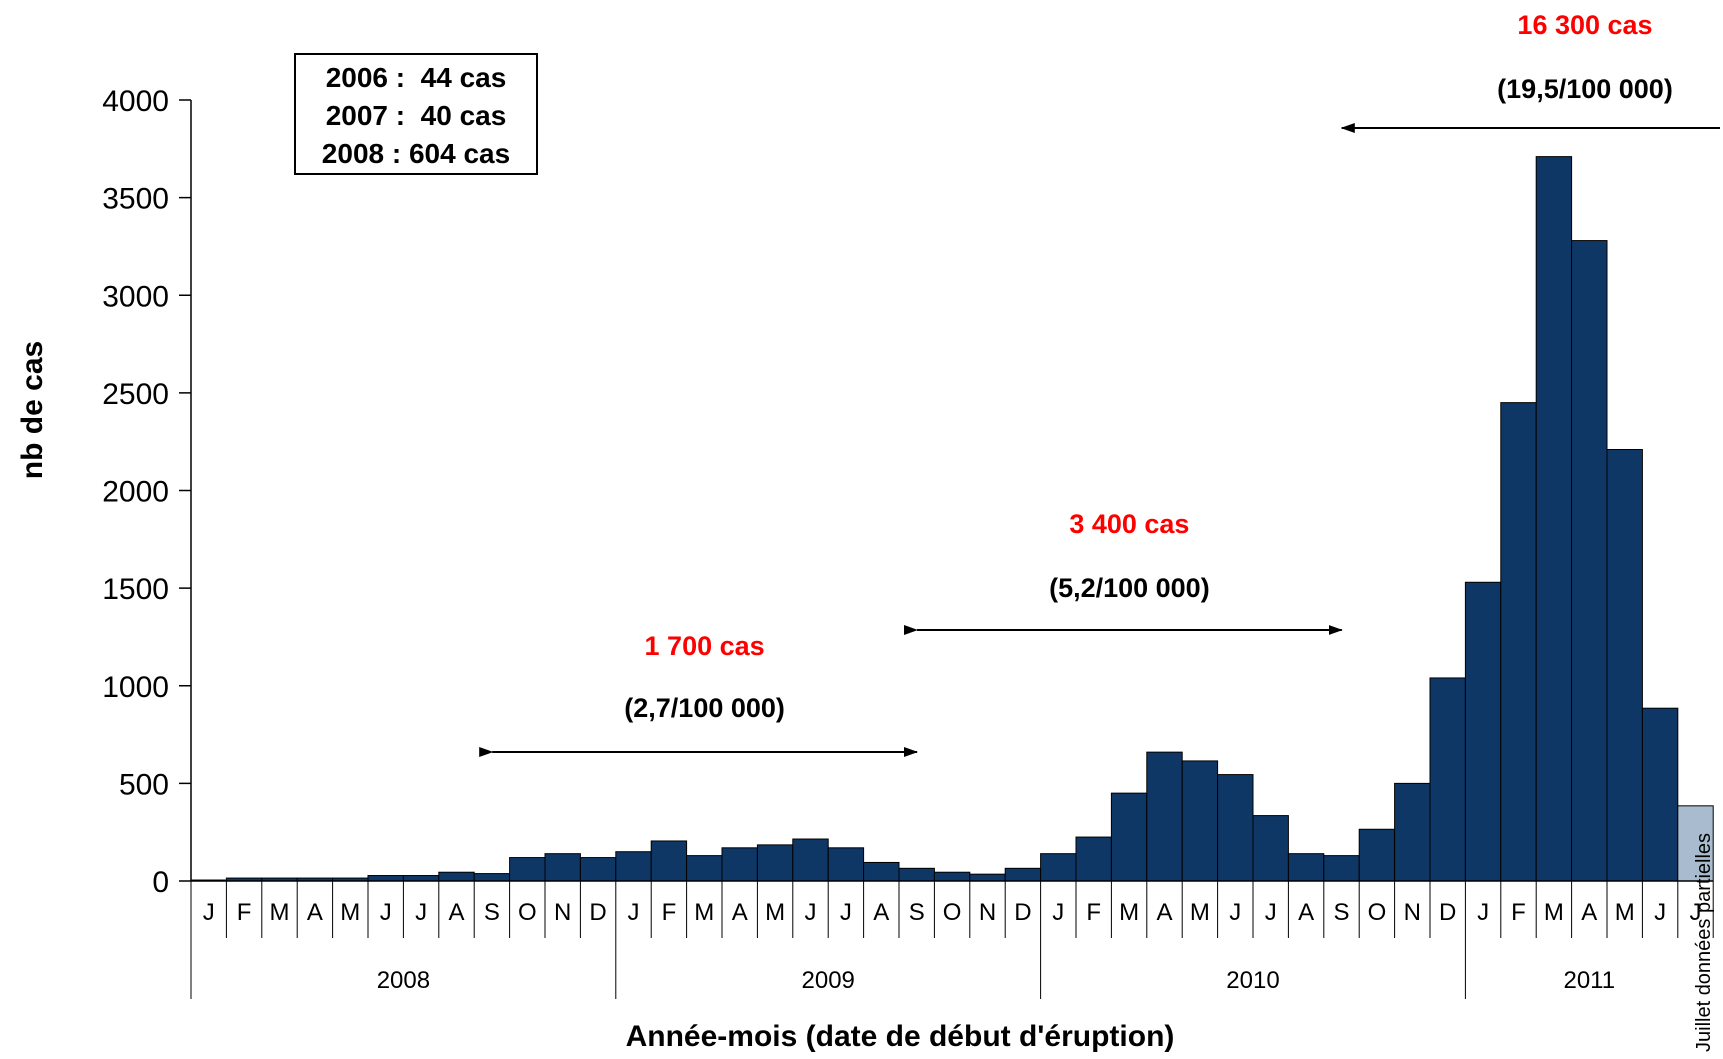  I want to click on y-tick-label: 4000, so click(135, 101).